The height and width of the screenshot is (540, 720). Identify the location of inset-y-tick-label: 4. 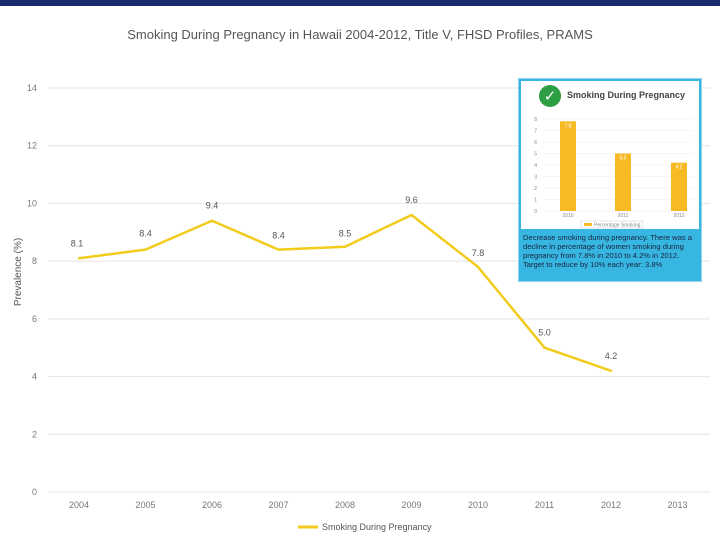
(535, 166).